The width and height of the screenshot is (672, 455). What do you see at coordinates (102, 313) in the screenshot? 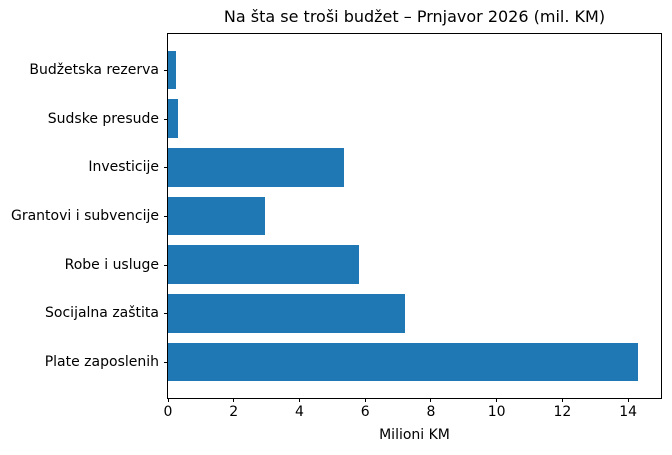
I see `y-tick-label: Socijalna zaštita` at bounding box center [102, 313].